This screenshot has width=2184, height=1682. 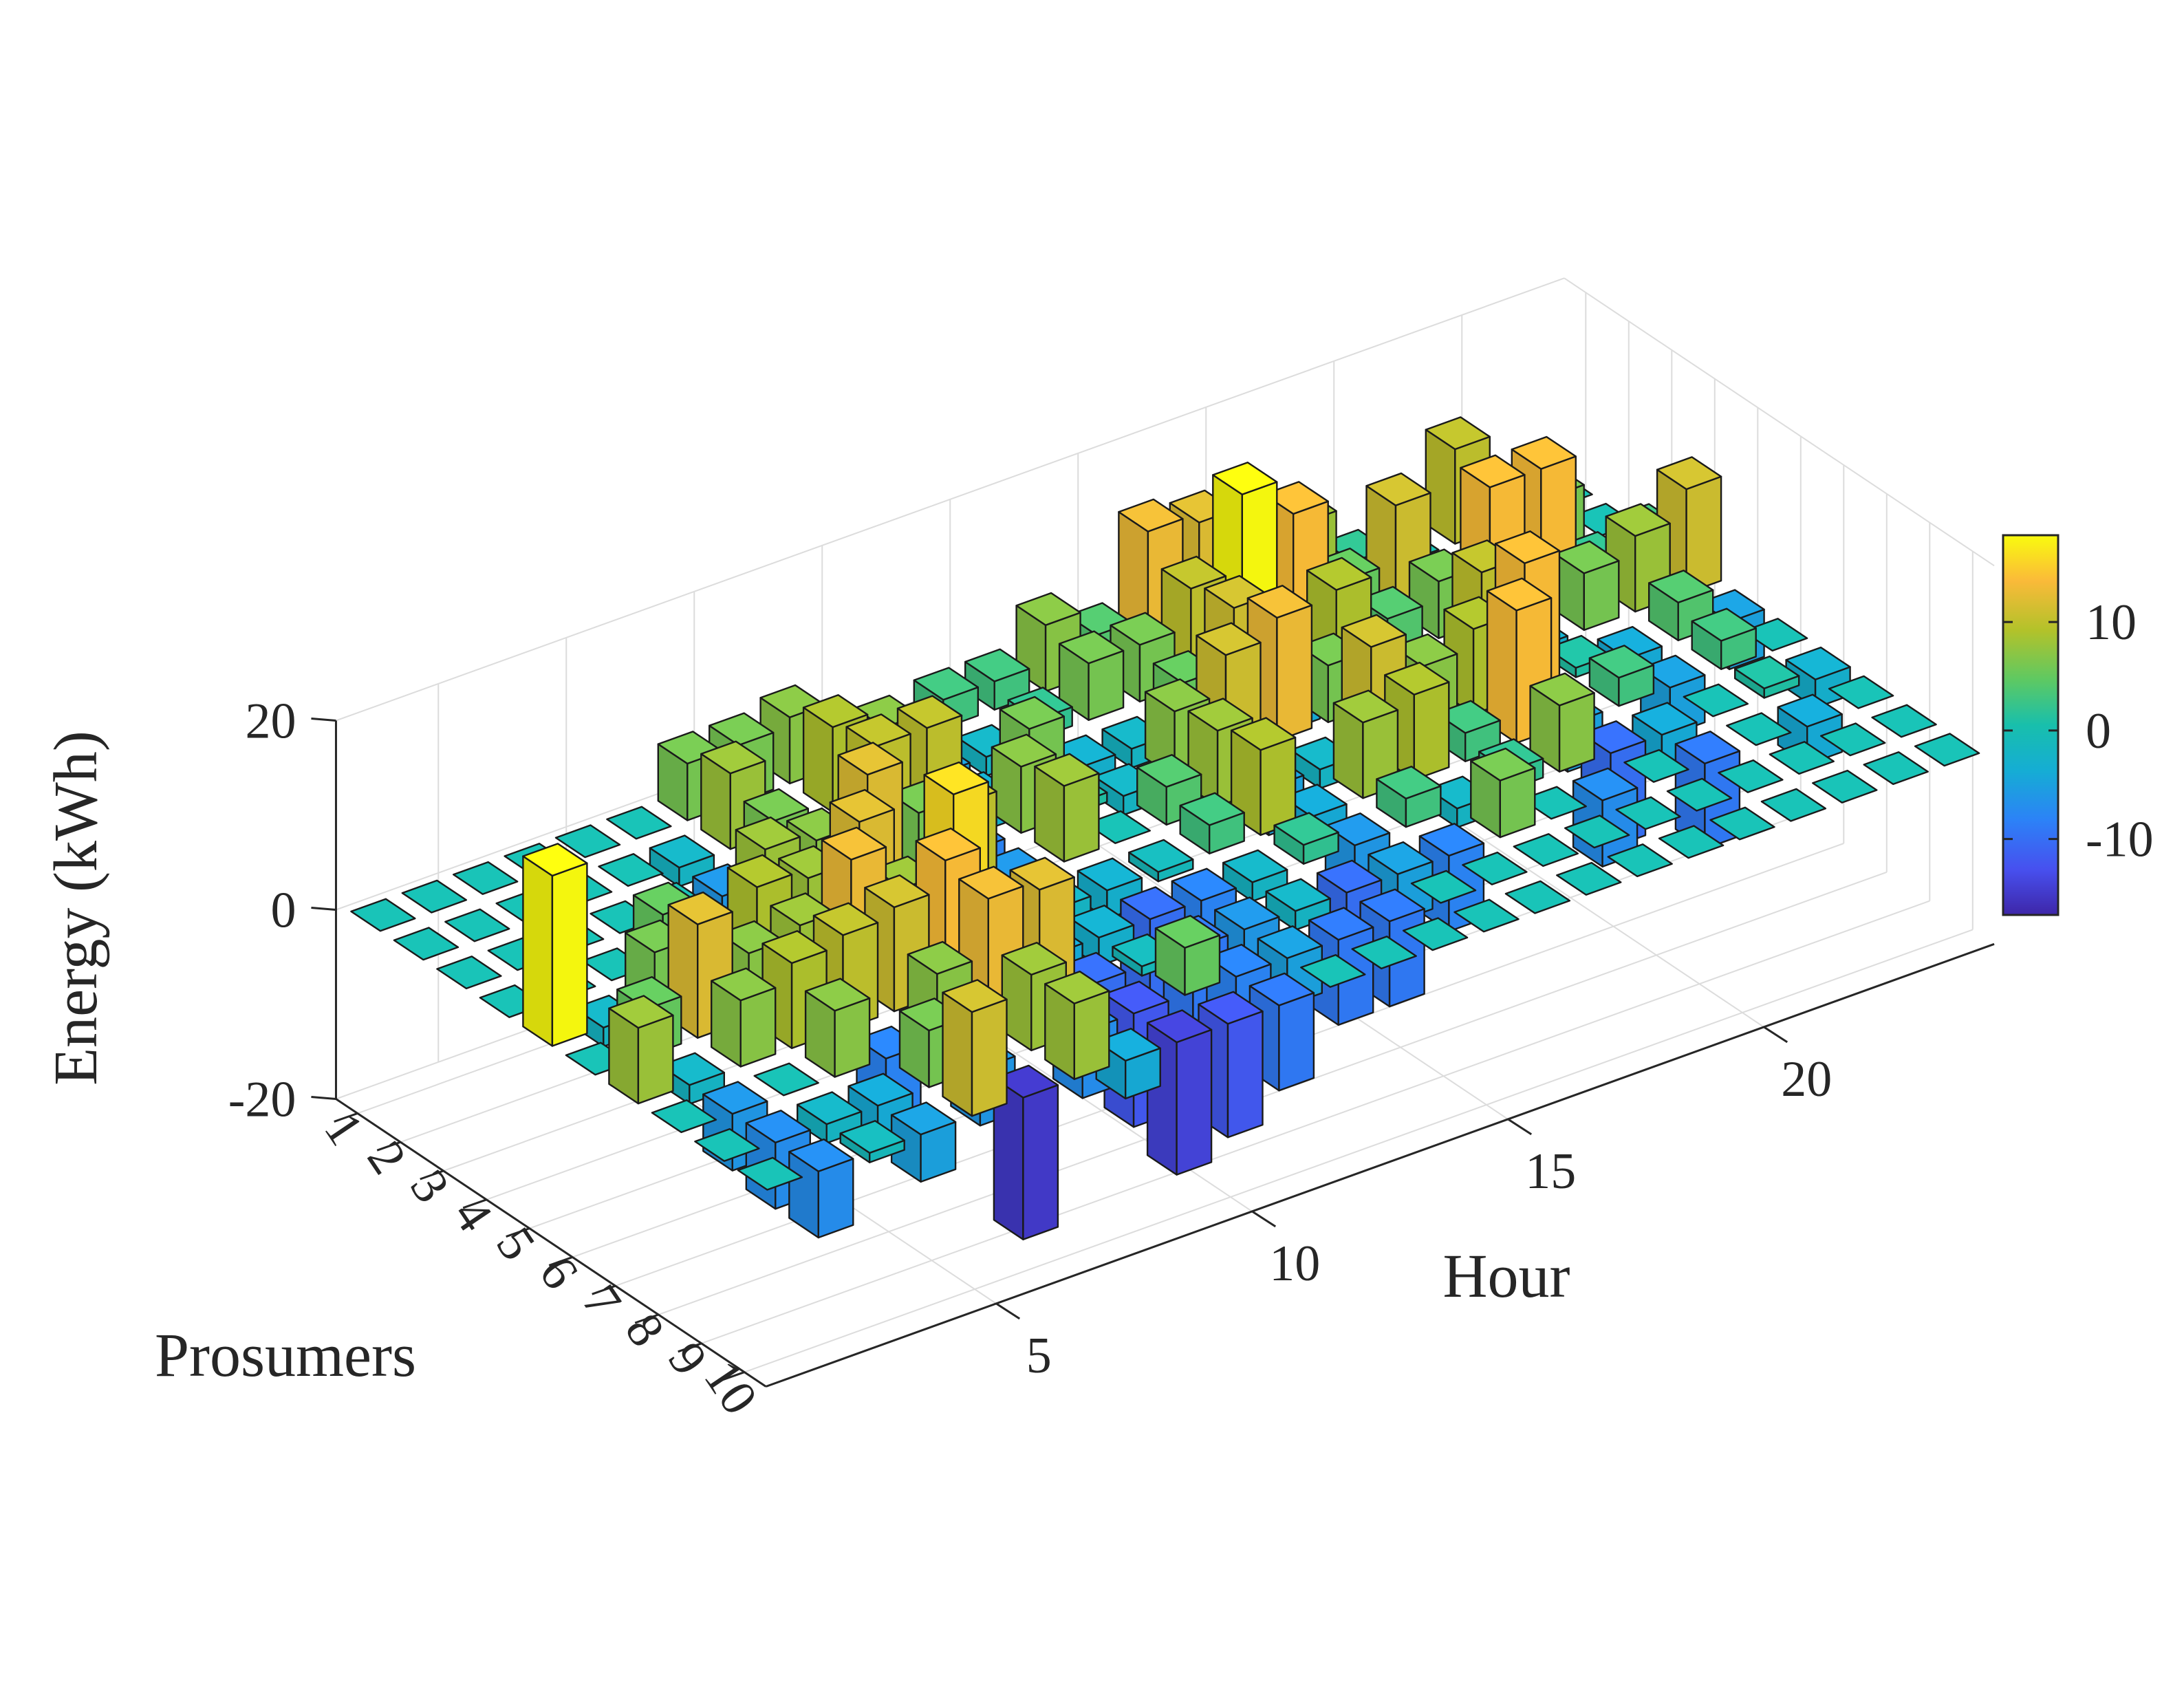 What do you see at coordinates (786, 1079) in the screenshot?
I see `bar-p8-h3` at bounding box center [786, 1079].